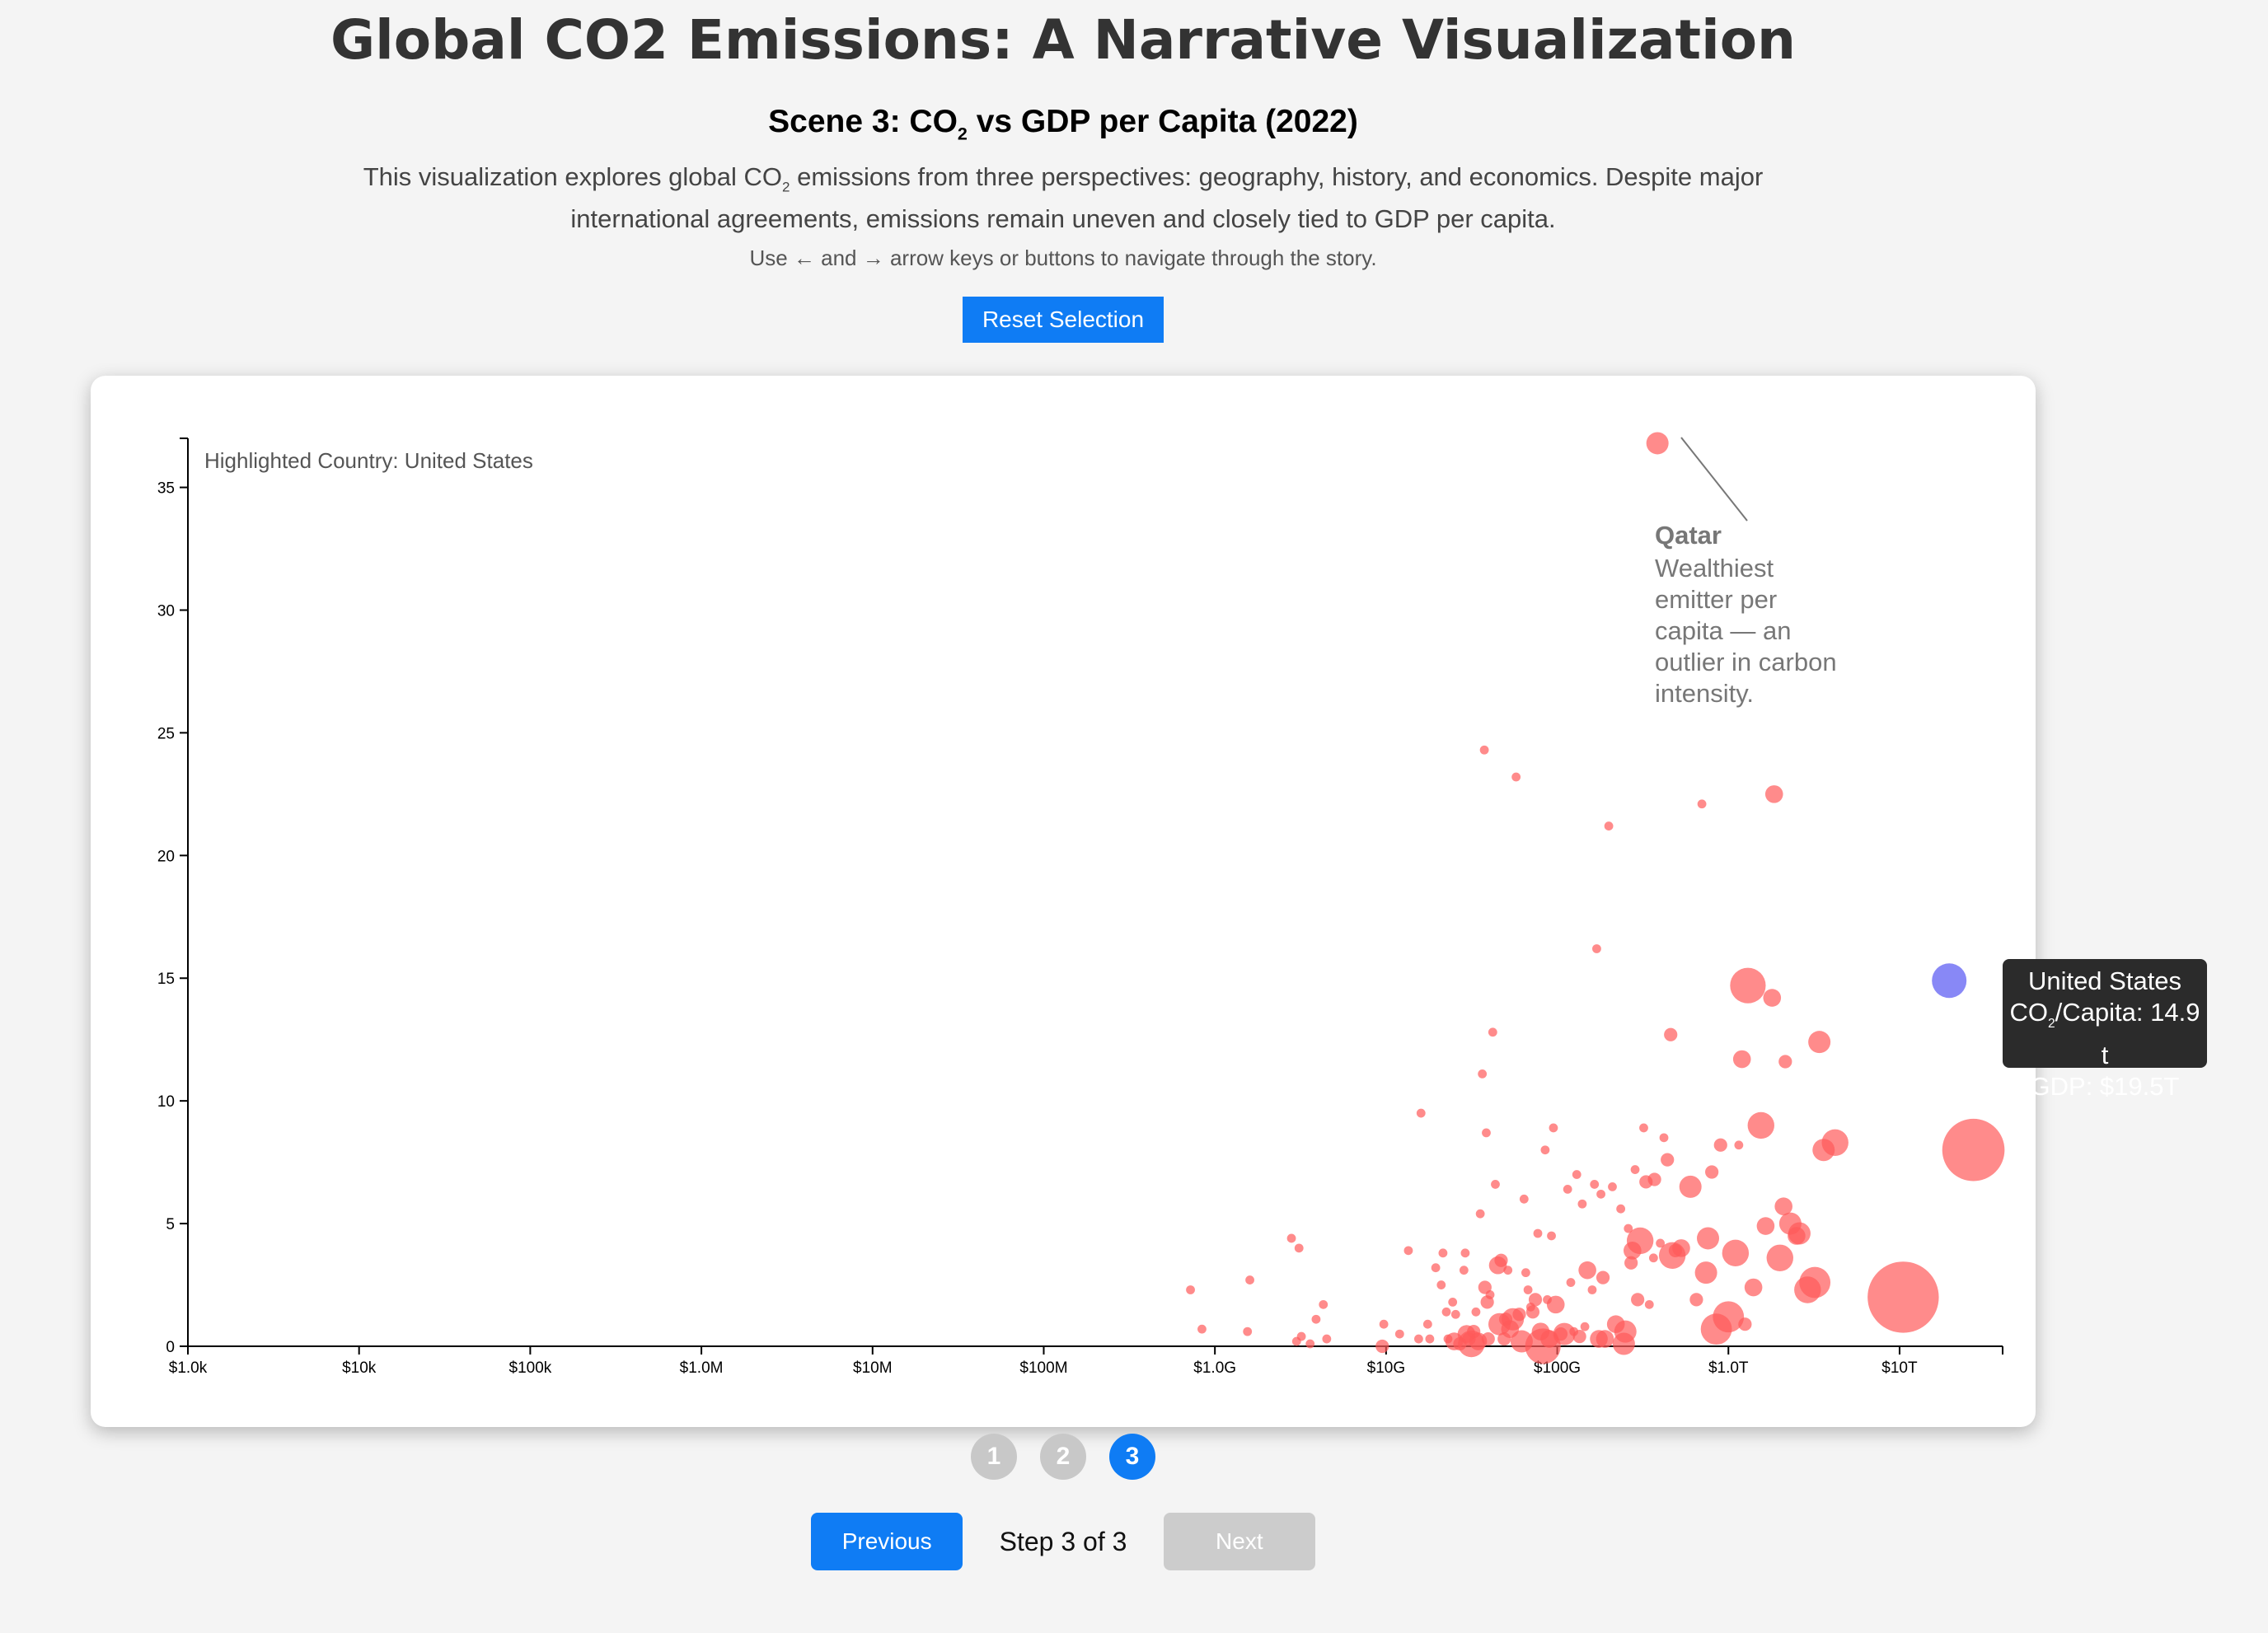 The height and width of the screenshot is (1633, 2268). What do you see at coordinates (994, 1457) in the screenshot?
I see `step-dot-1: 1` at bounding box center [994, 1457].